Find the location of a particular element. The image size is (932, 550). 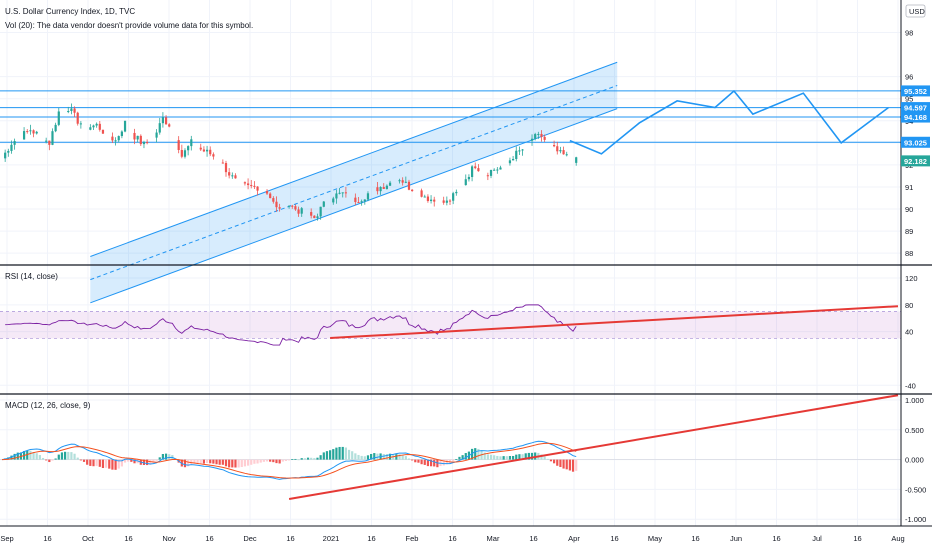

x-tick-label: Dec is located at coordinates (250, 538).